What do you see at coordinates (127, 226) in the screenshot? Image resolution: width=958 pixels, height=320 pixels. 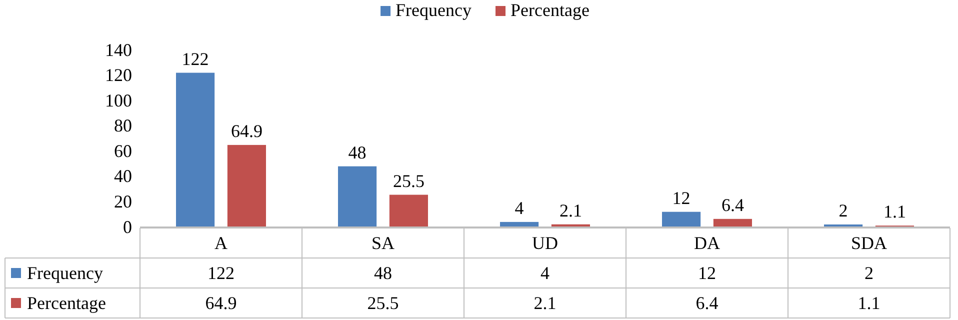 I see `y-tick-label: 0` at bounding box center [127, 226].